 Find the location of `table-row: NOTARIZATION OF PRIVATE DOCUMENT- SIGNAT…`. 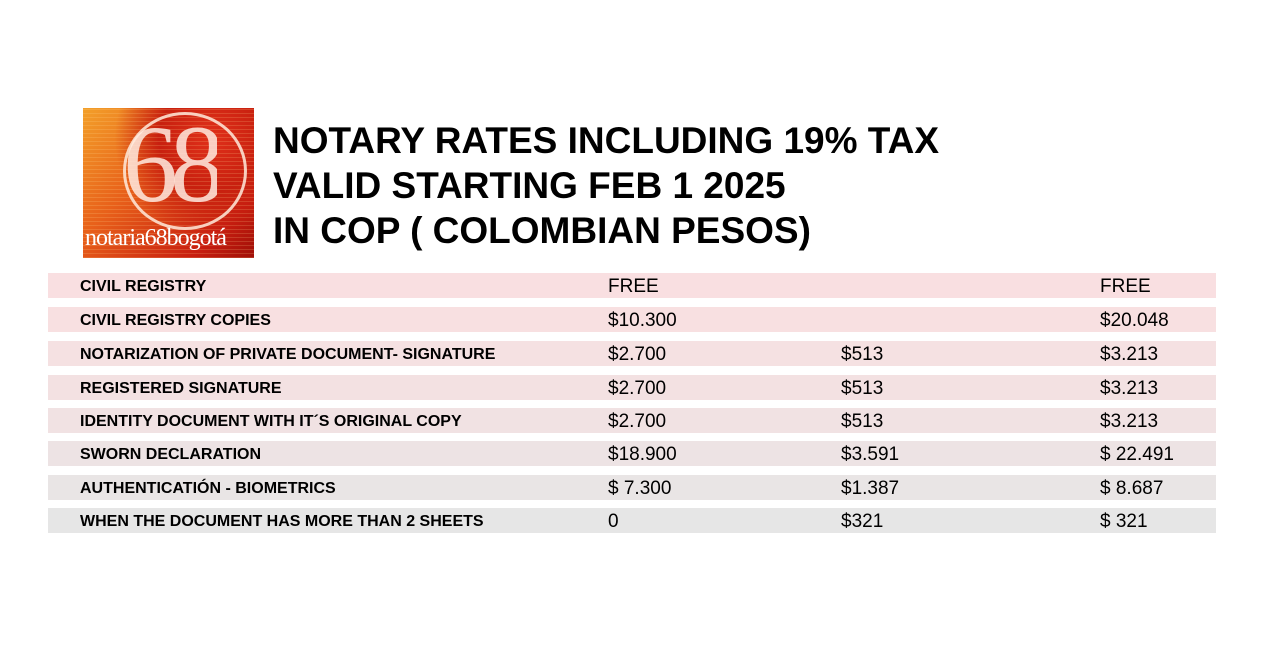

table-row: NOTARIZATION OF PRIVATE DOCUMENT- SIGNAT… is located at coordinates (632, 353).